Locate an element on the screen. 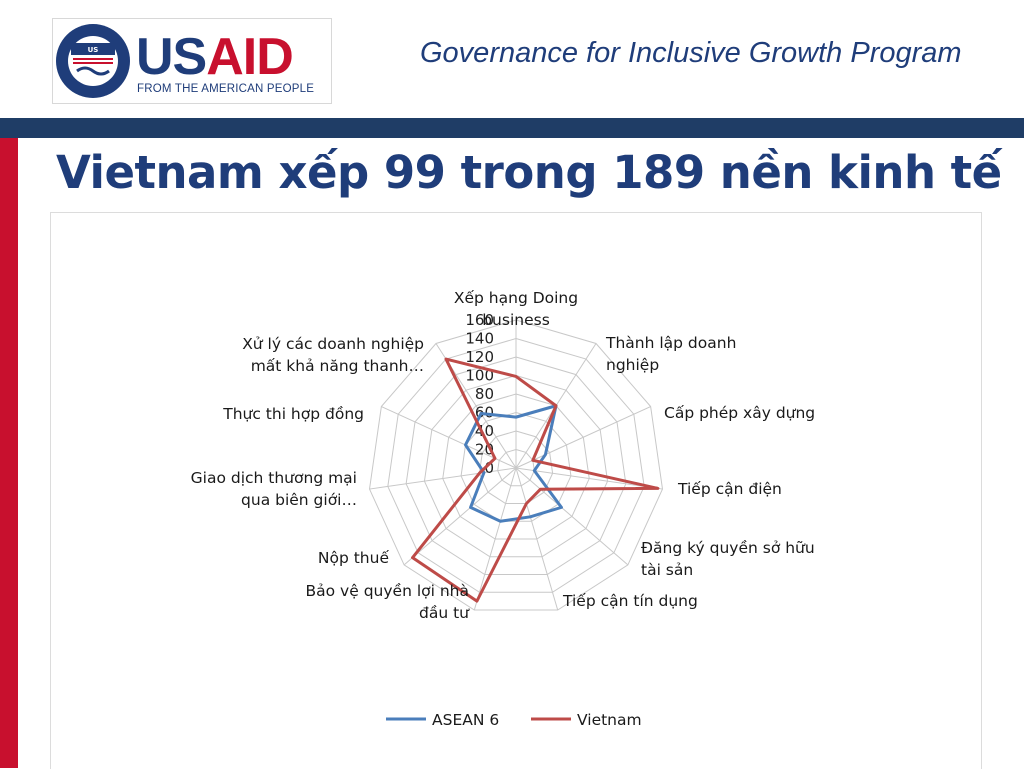 The width and height of the screenshot is (1024, 774). category-label: Cấp phép xây dựng is located at coordinates (739, 413).